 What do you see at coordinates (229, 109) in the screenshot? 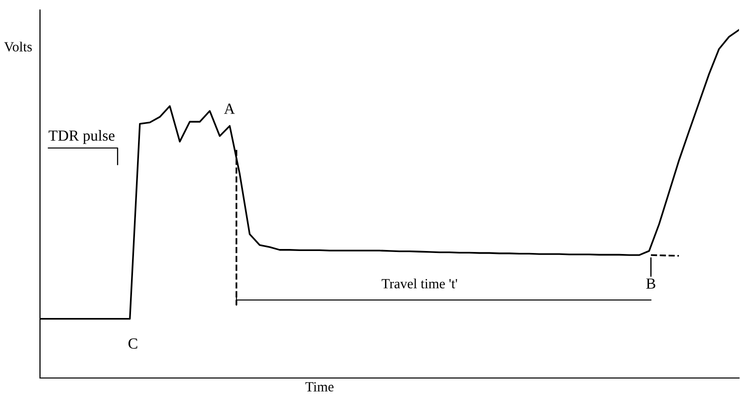
I see `annotation: A` at bounding box center [229, 109].